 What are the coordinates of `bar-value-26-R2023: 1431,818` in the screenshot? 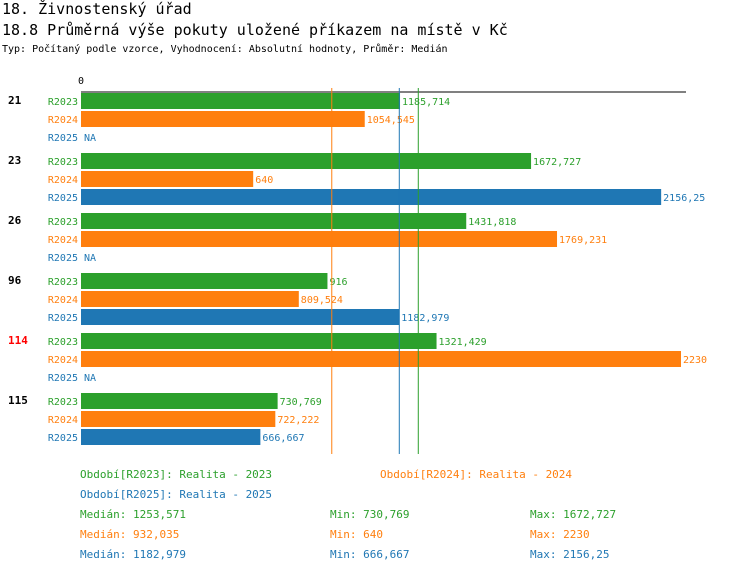 It's located at (492, 222).